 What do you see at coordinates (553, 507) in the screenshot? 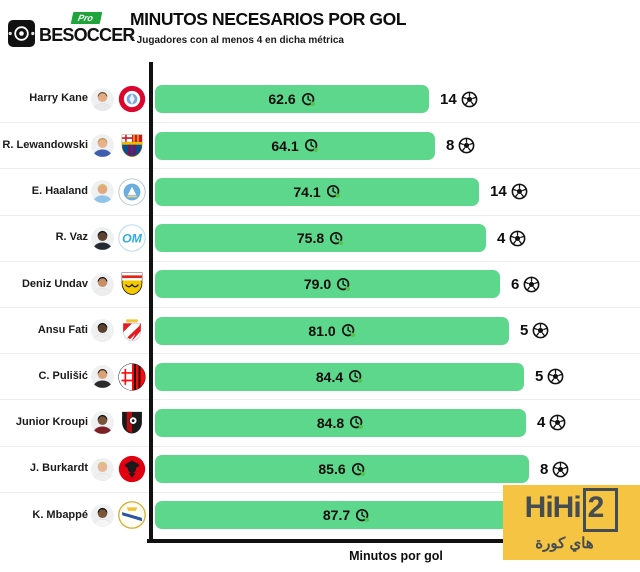
I see `watermark-brand-prefix: HiHi` at bounding box center [553, 507].